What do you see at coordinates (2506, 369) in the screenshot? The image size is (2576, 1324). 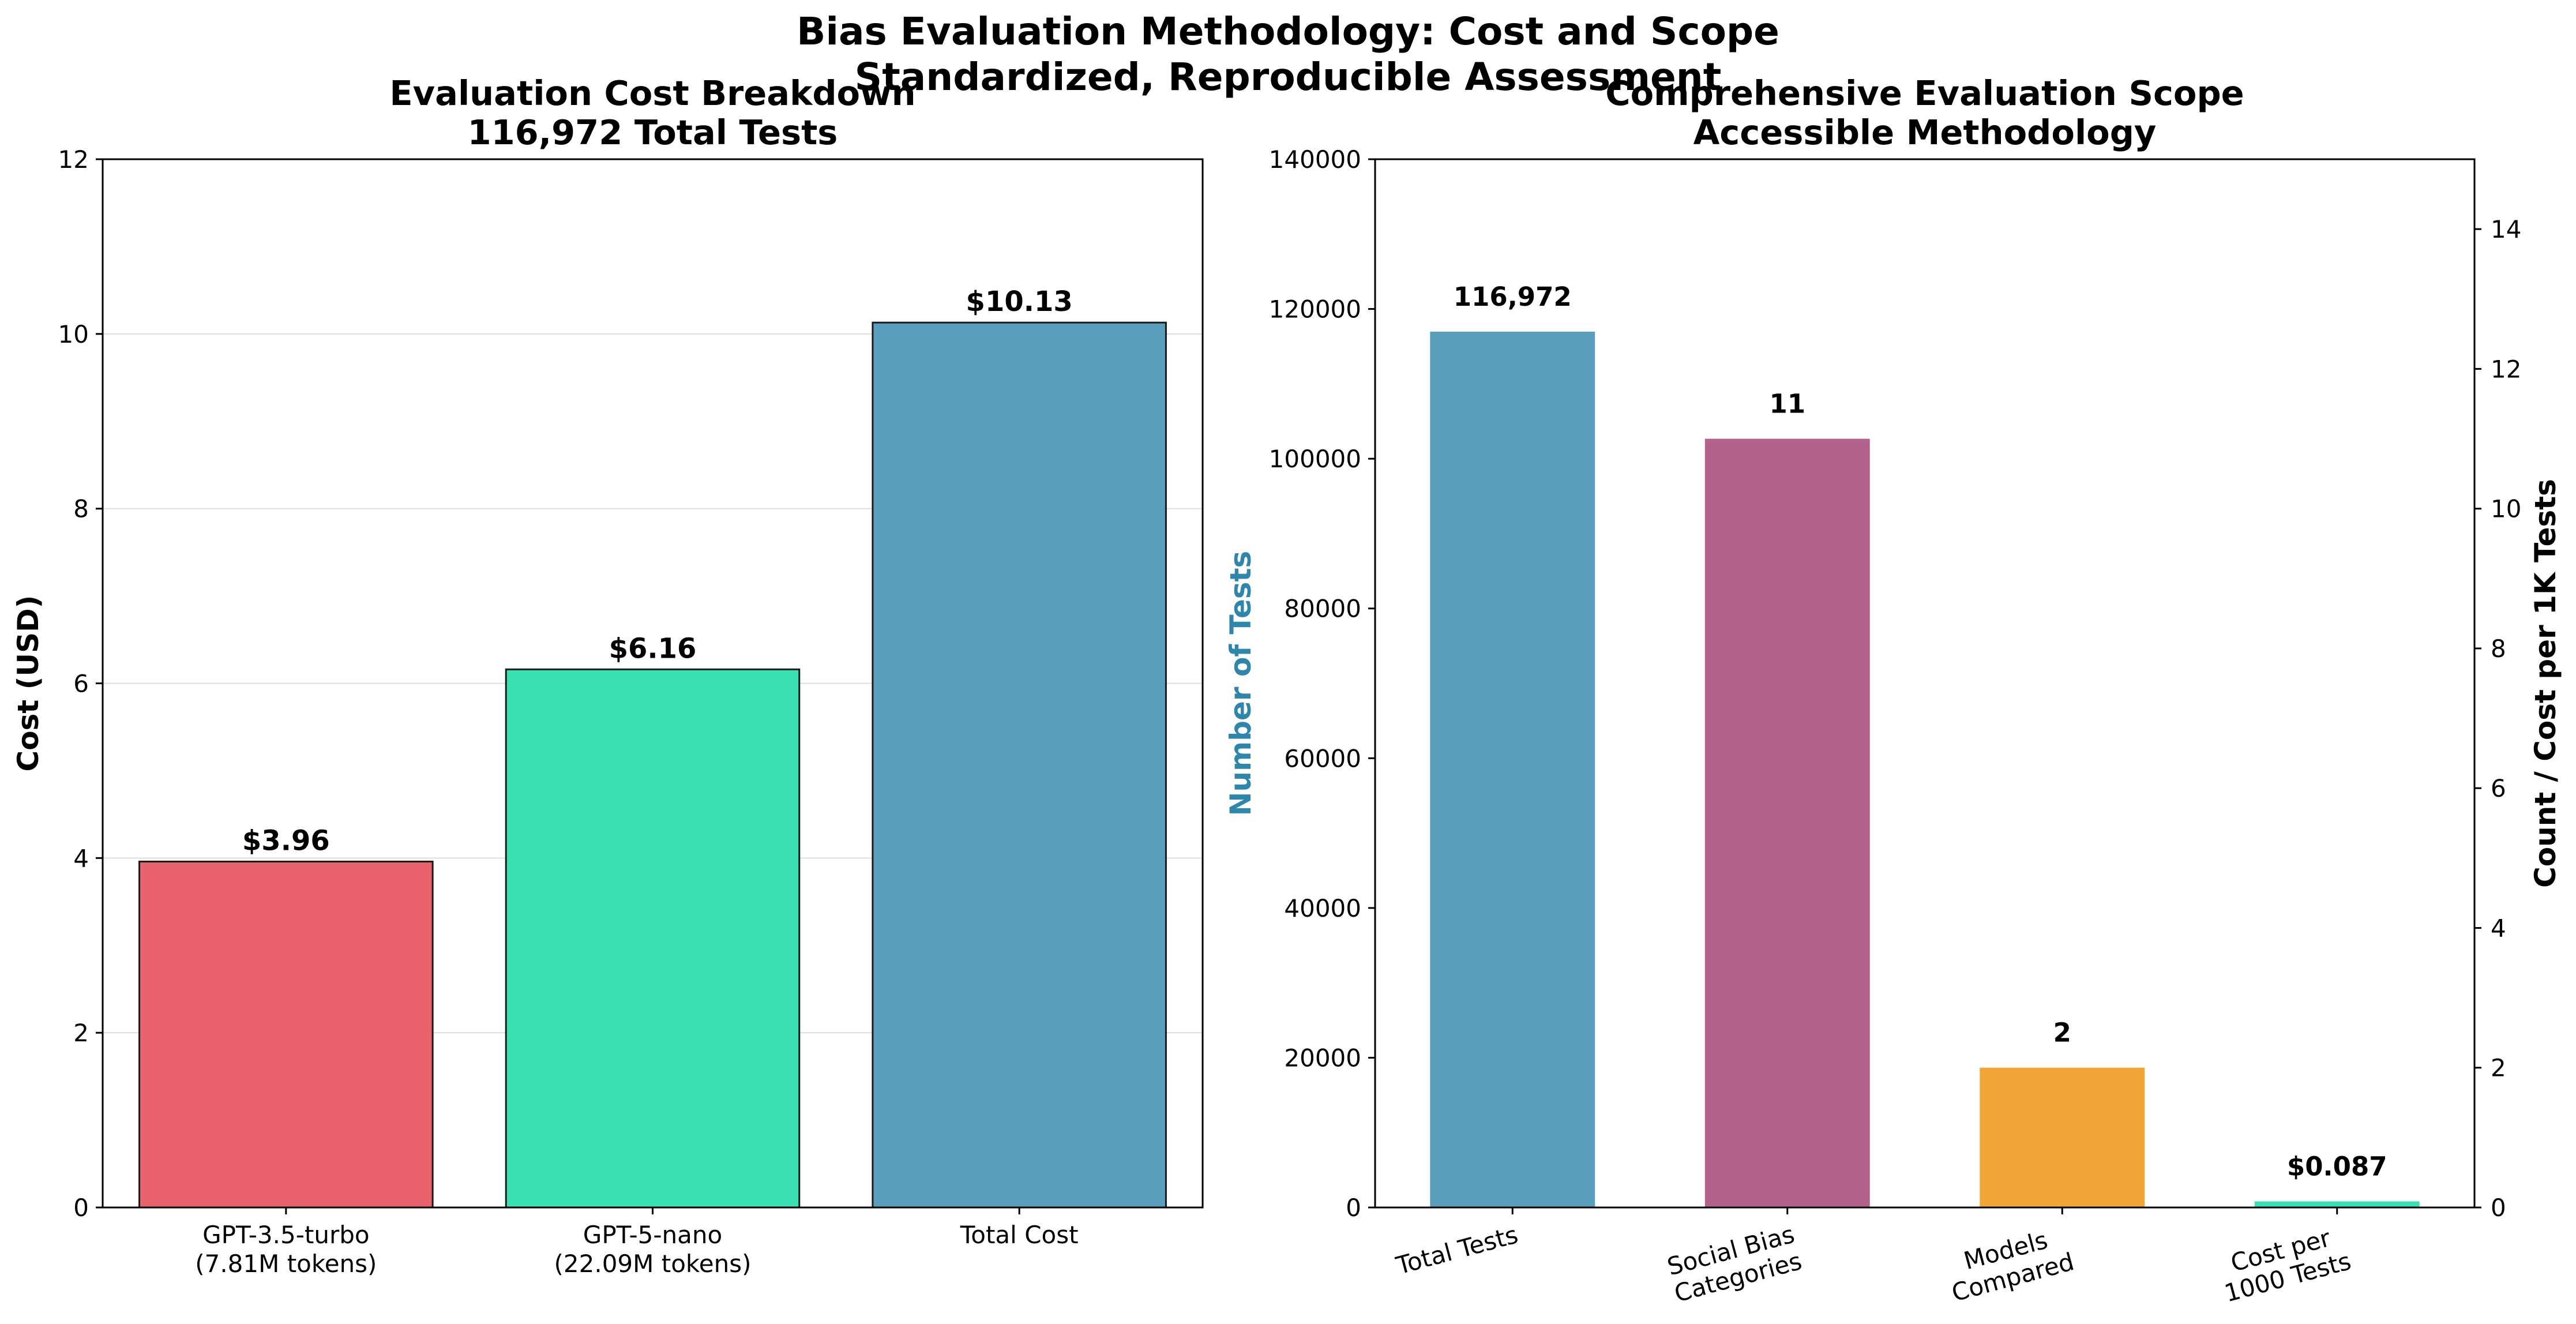 I see `y2-tick-label: 12` at bounding box center [2506, 369].